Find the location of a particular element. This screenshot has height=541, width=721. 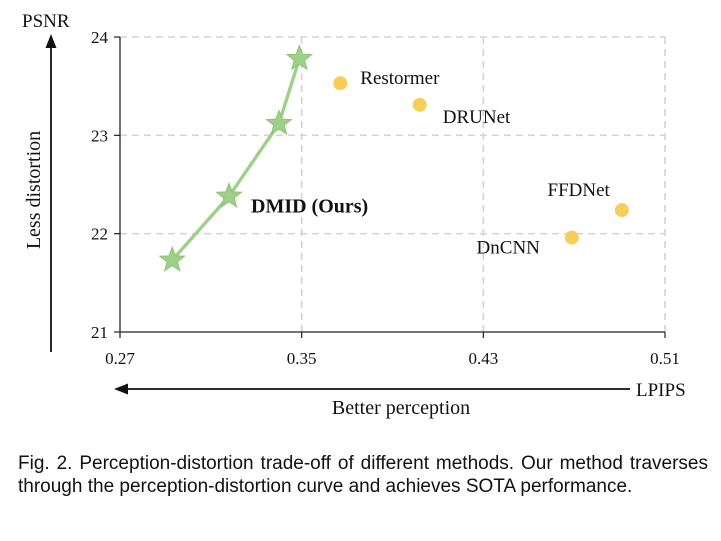

data-label: Restormer is located at coordinates (400, 78).